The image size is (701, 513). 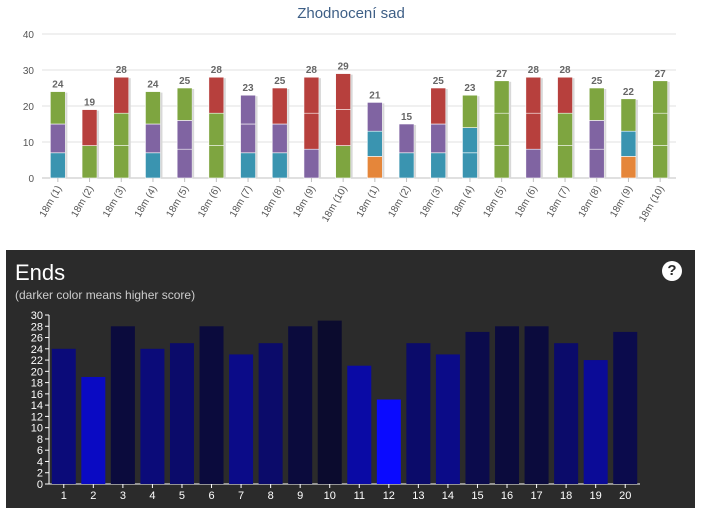 I want to click on x-tick-label: 7, so click(x=241, y=496).